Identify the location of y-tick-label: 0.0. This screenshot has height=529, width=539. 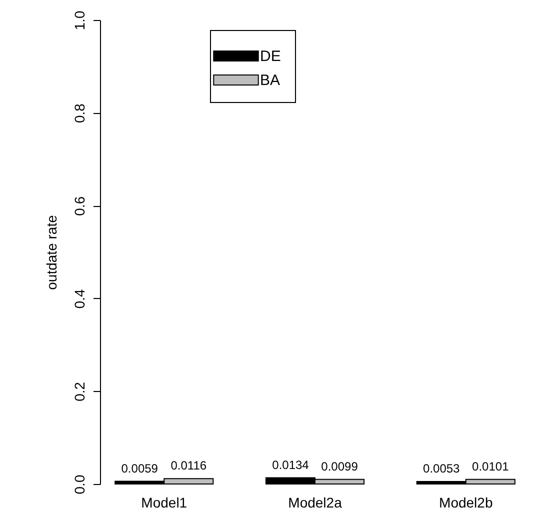
(80, 484).